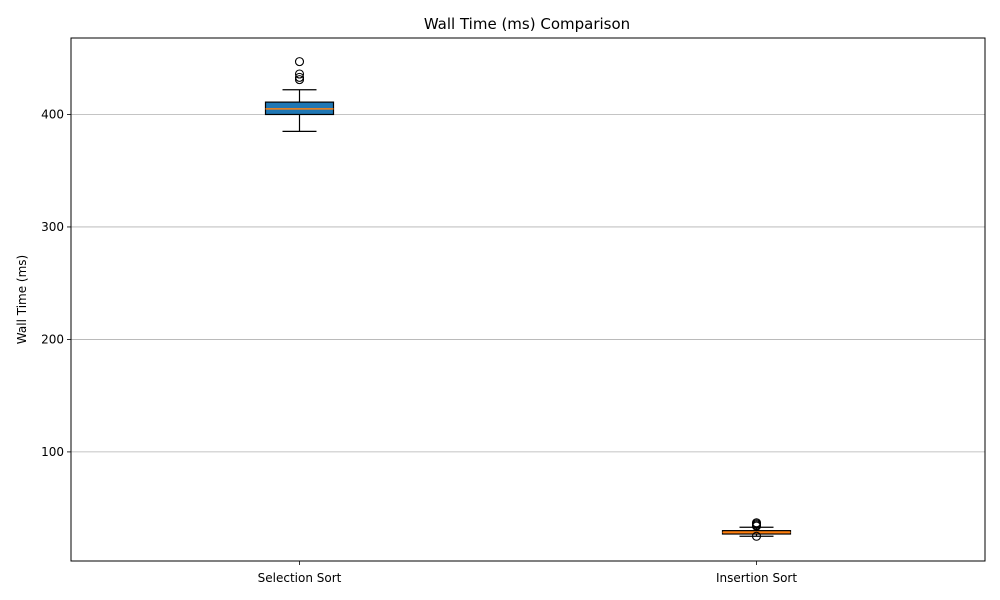  What do you see at coordinates (299, 94) in the screenshot?
I see `box-selection-sort` at bounding box center [299, 94].